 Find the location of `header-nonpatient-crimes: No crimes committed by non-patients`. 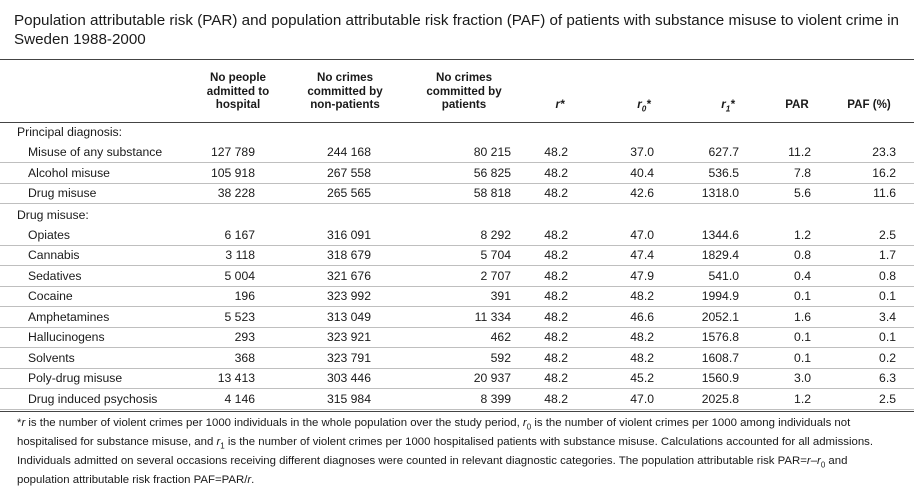

header-nonpatient-crimes: No crimes committed by non-patients is located at coordinates (345, 91).